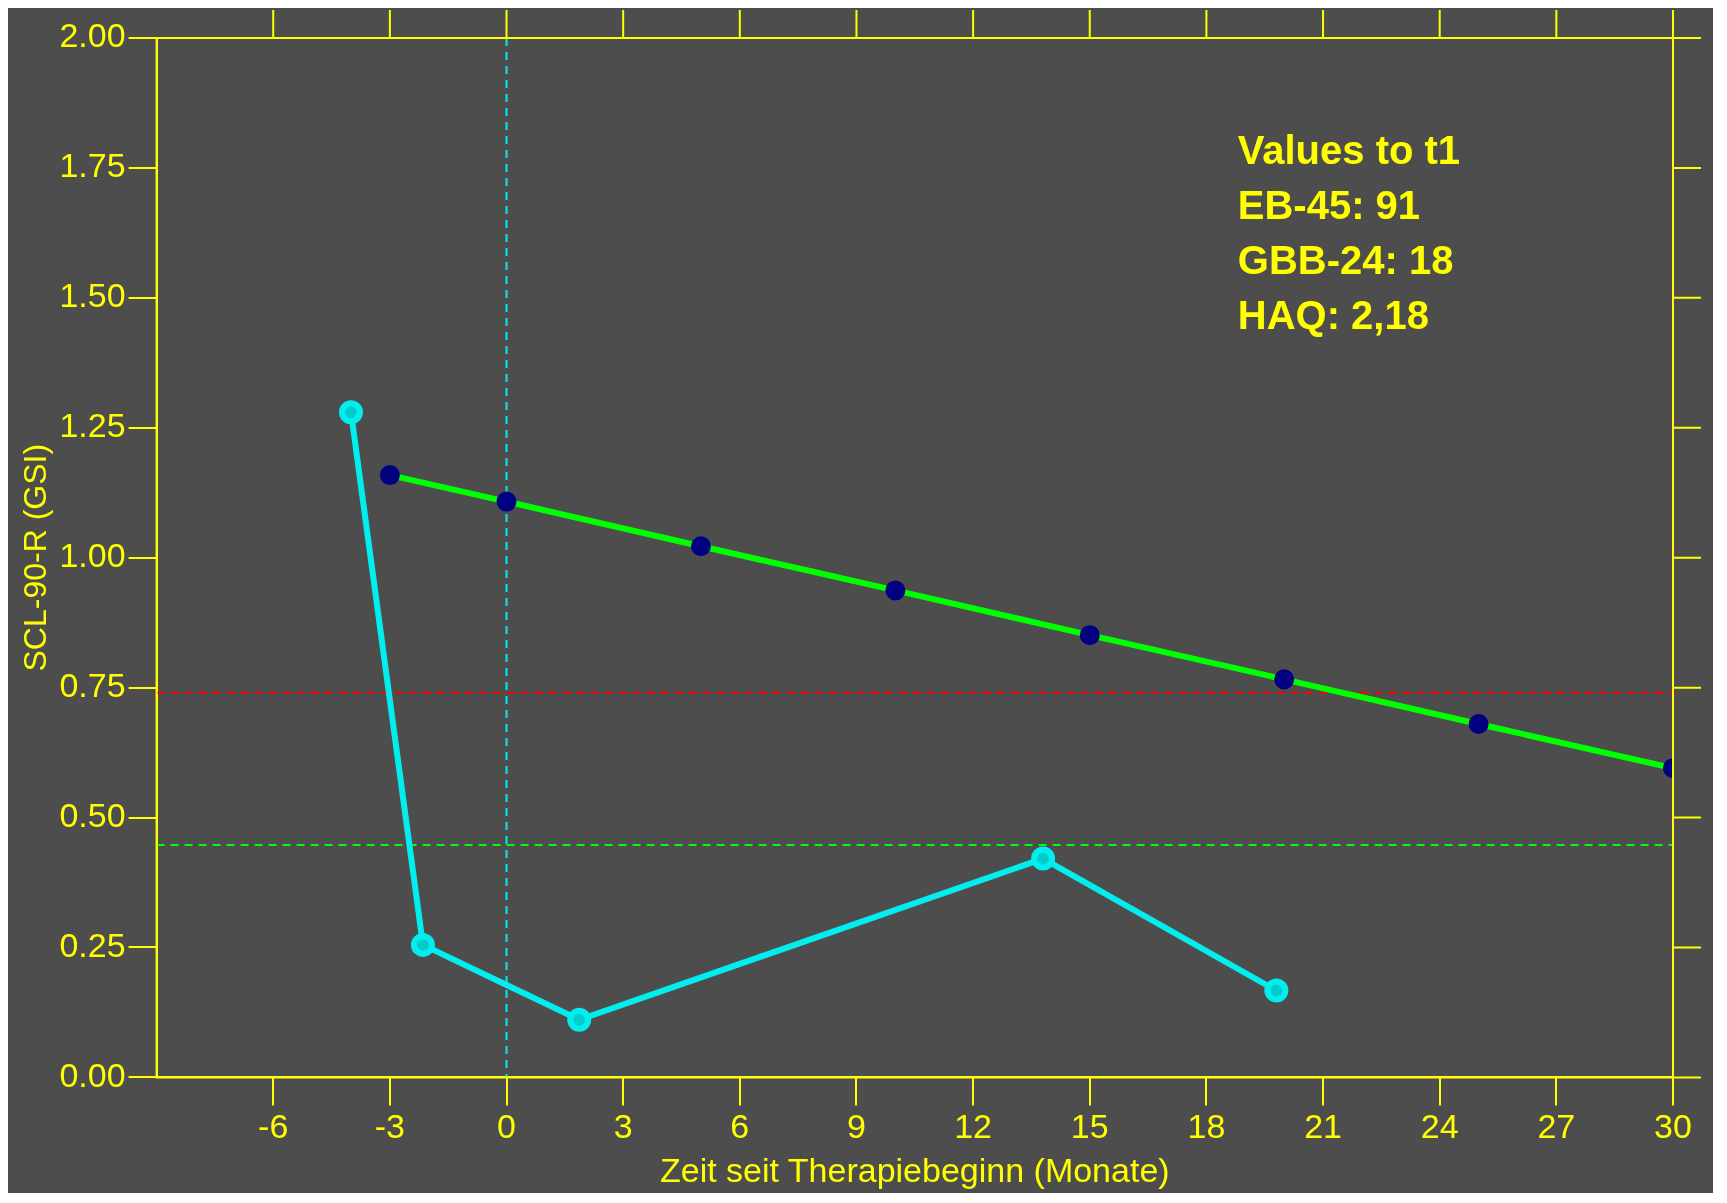 This screenshot has height=1203, width=1727. What do you see at coordinates (1556, 1126) in the screenshot?
I see `x-tick-label: 27` at bounding box center [1556, 1126].